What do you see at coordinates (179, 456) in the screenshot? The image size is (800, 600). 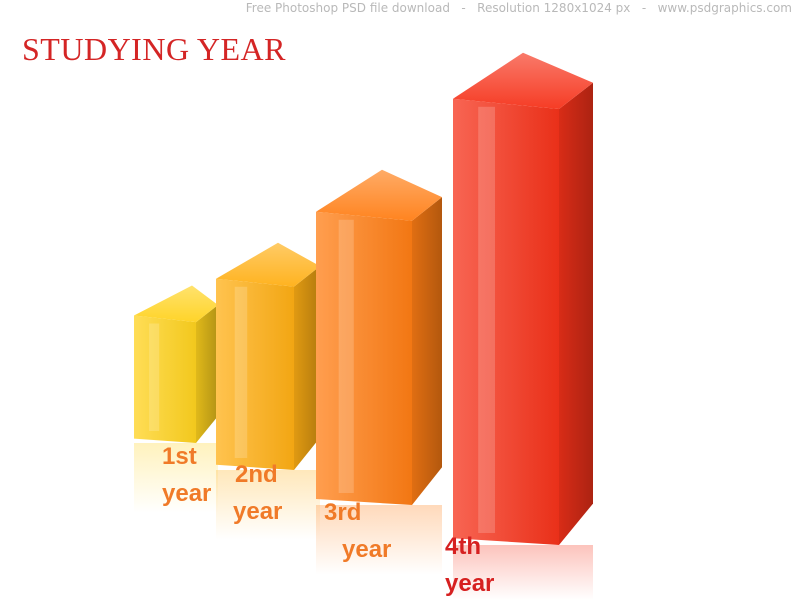 I see `category-label-1-line-1: 1st` at bounding box center [179, 456].